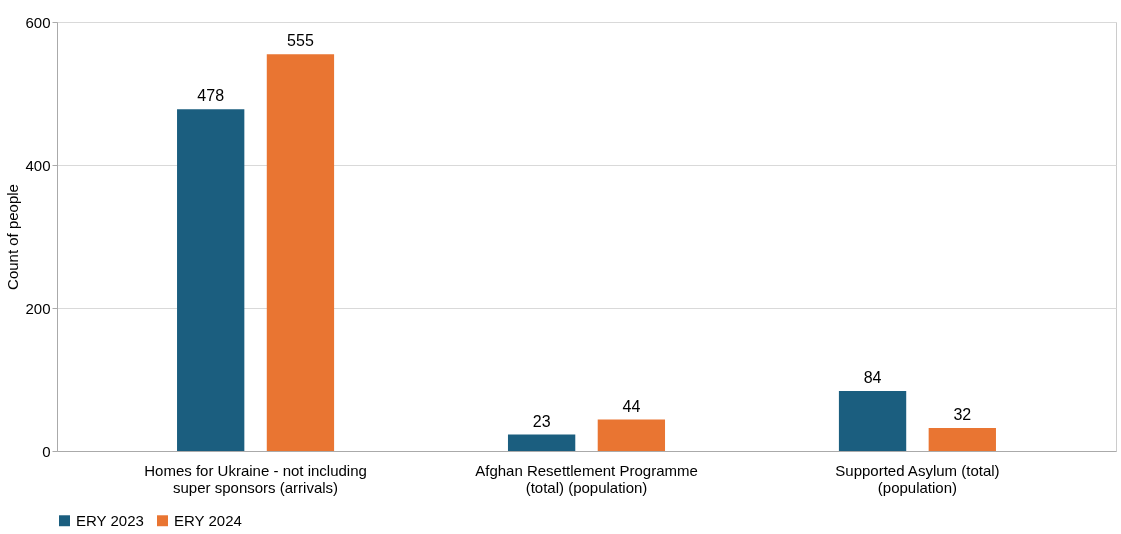  Describe the element at coordinates (38, 165) in the screenshot. I see `y-tick-label: 400` at that location.